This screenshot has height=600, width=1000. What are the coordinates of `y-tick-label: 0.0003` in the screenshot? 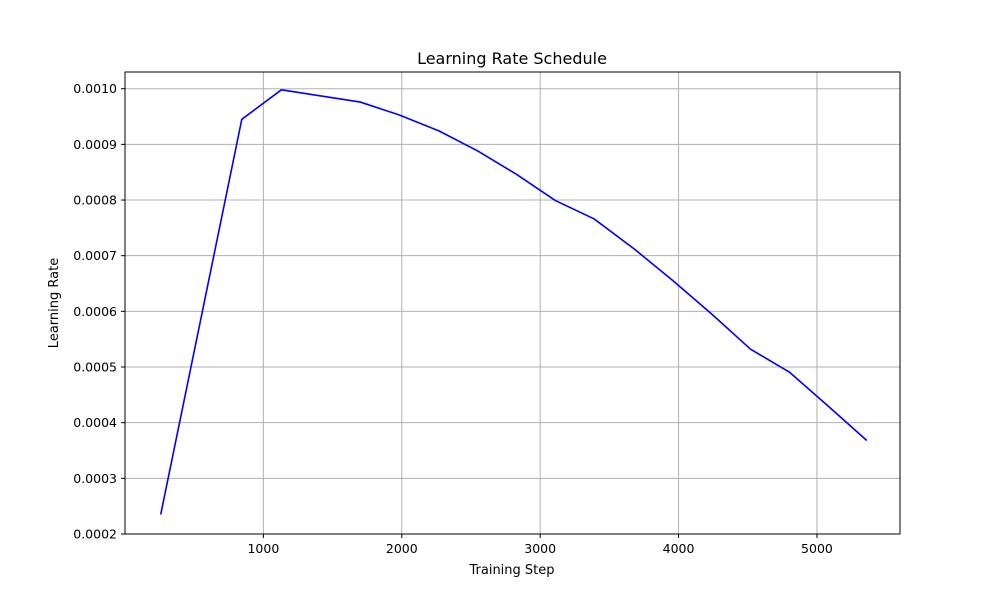 It's located at (95, 478).